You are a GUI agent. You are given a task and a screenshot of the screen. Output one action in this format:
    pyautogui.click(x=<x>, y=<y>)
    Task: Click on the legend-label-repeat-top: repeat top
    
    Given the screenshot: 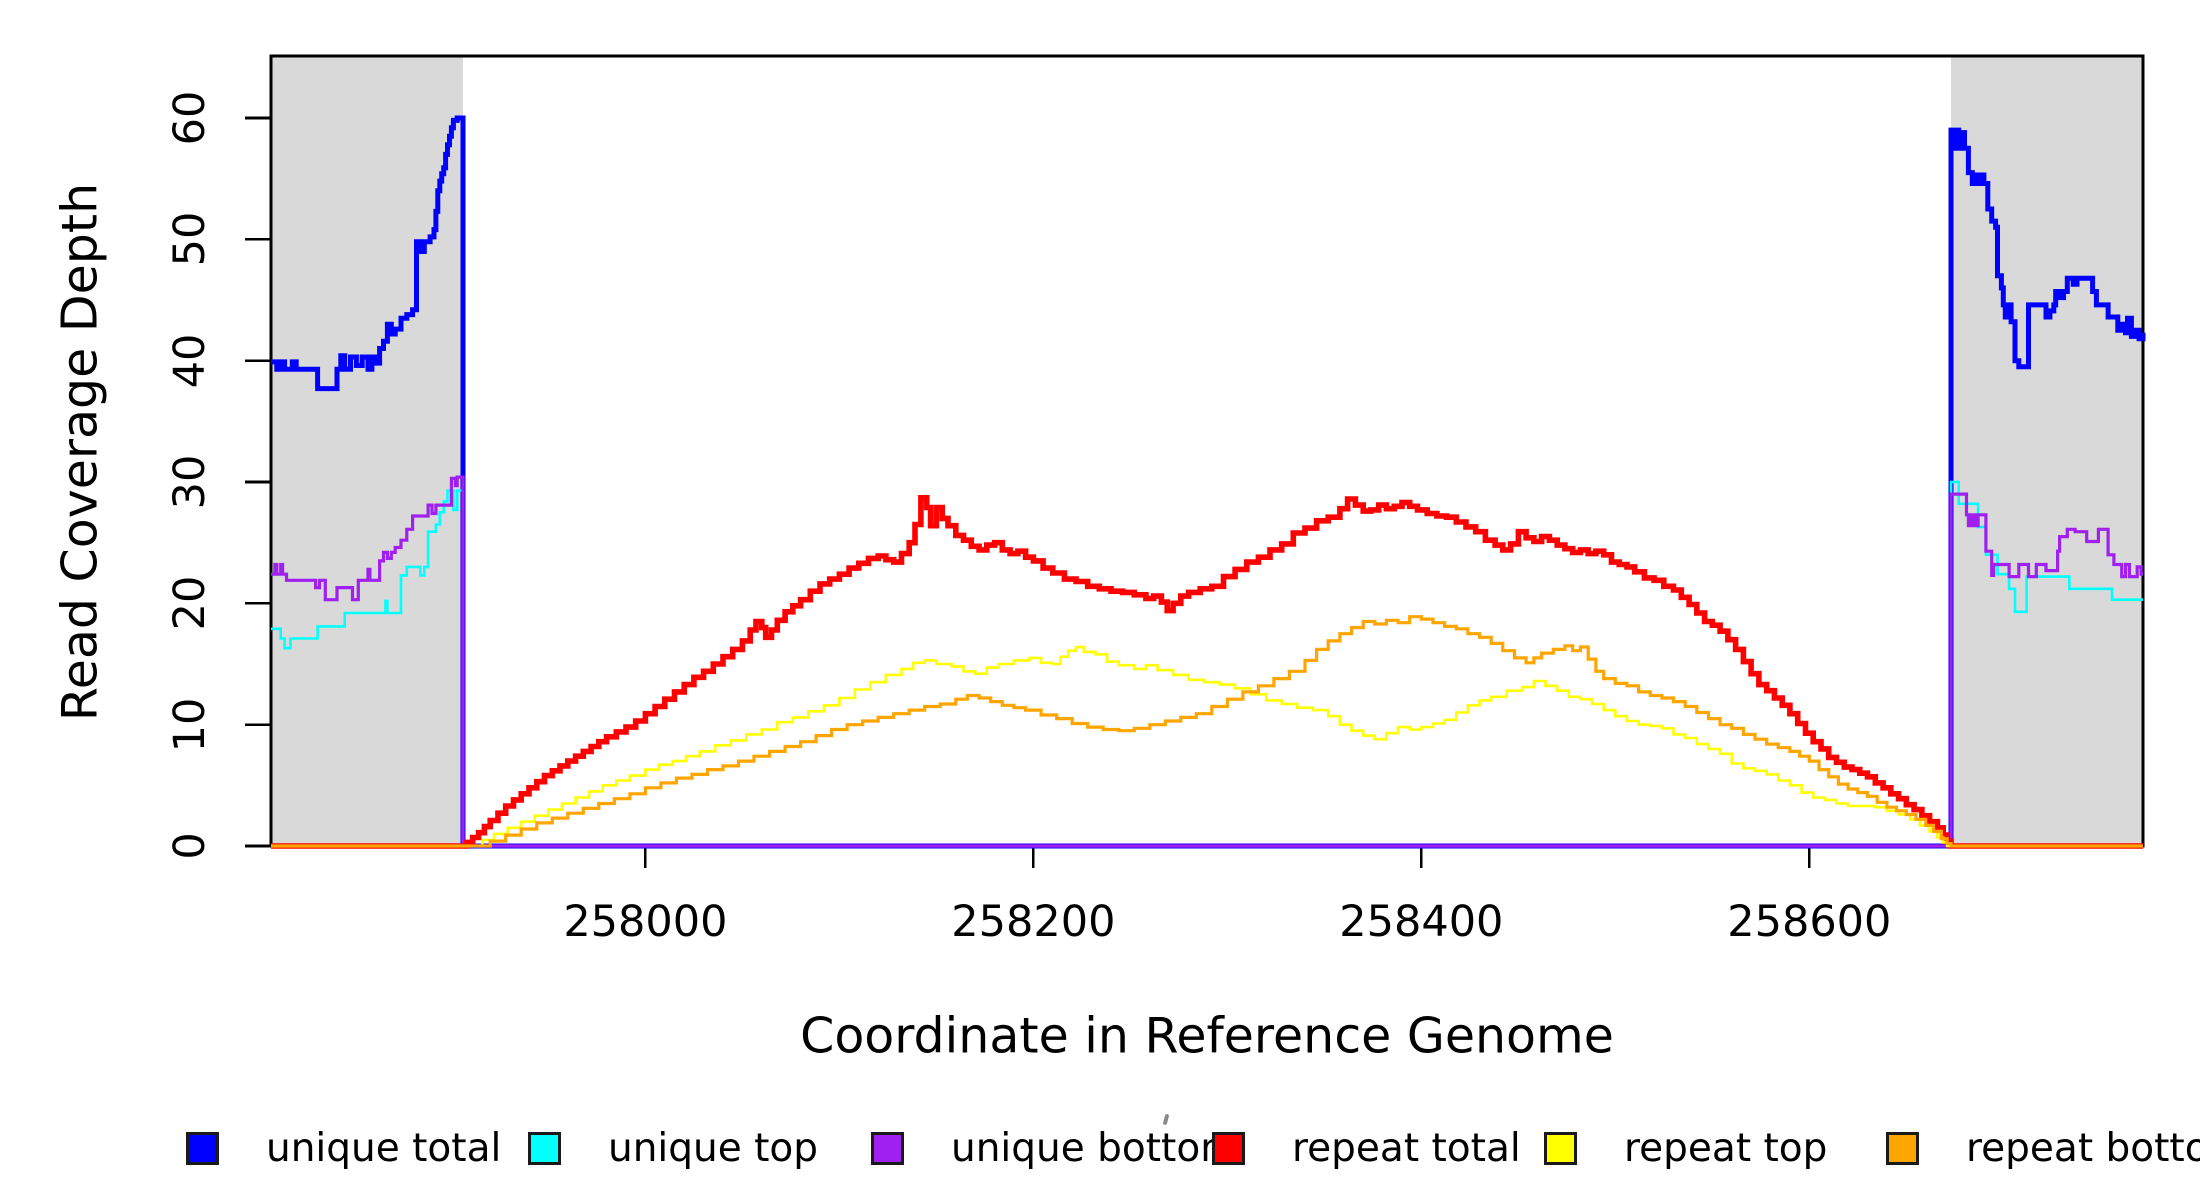 What is the action you would take?
    pyautogui.click(x=1726, y=1148)
    